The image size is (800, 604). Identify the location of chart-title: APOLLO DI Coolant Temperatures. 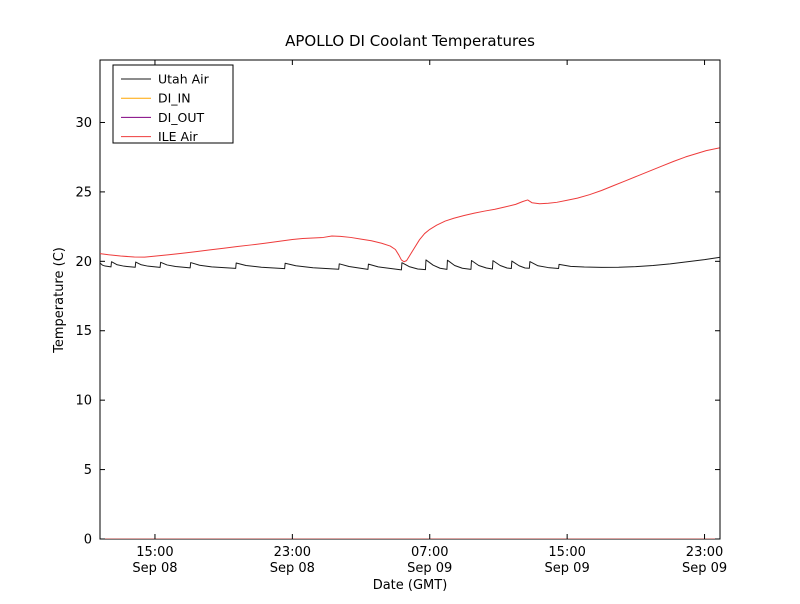
(410, 41).